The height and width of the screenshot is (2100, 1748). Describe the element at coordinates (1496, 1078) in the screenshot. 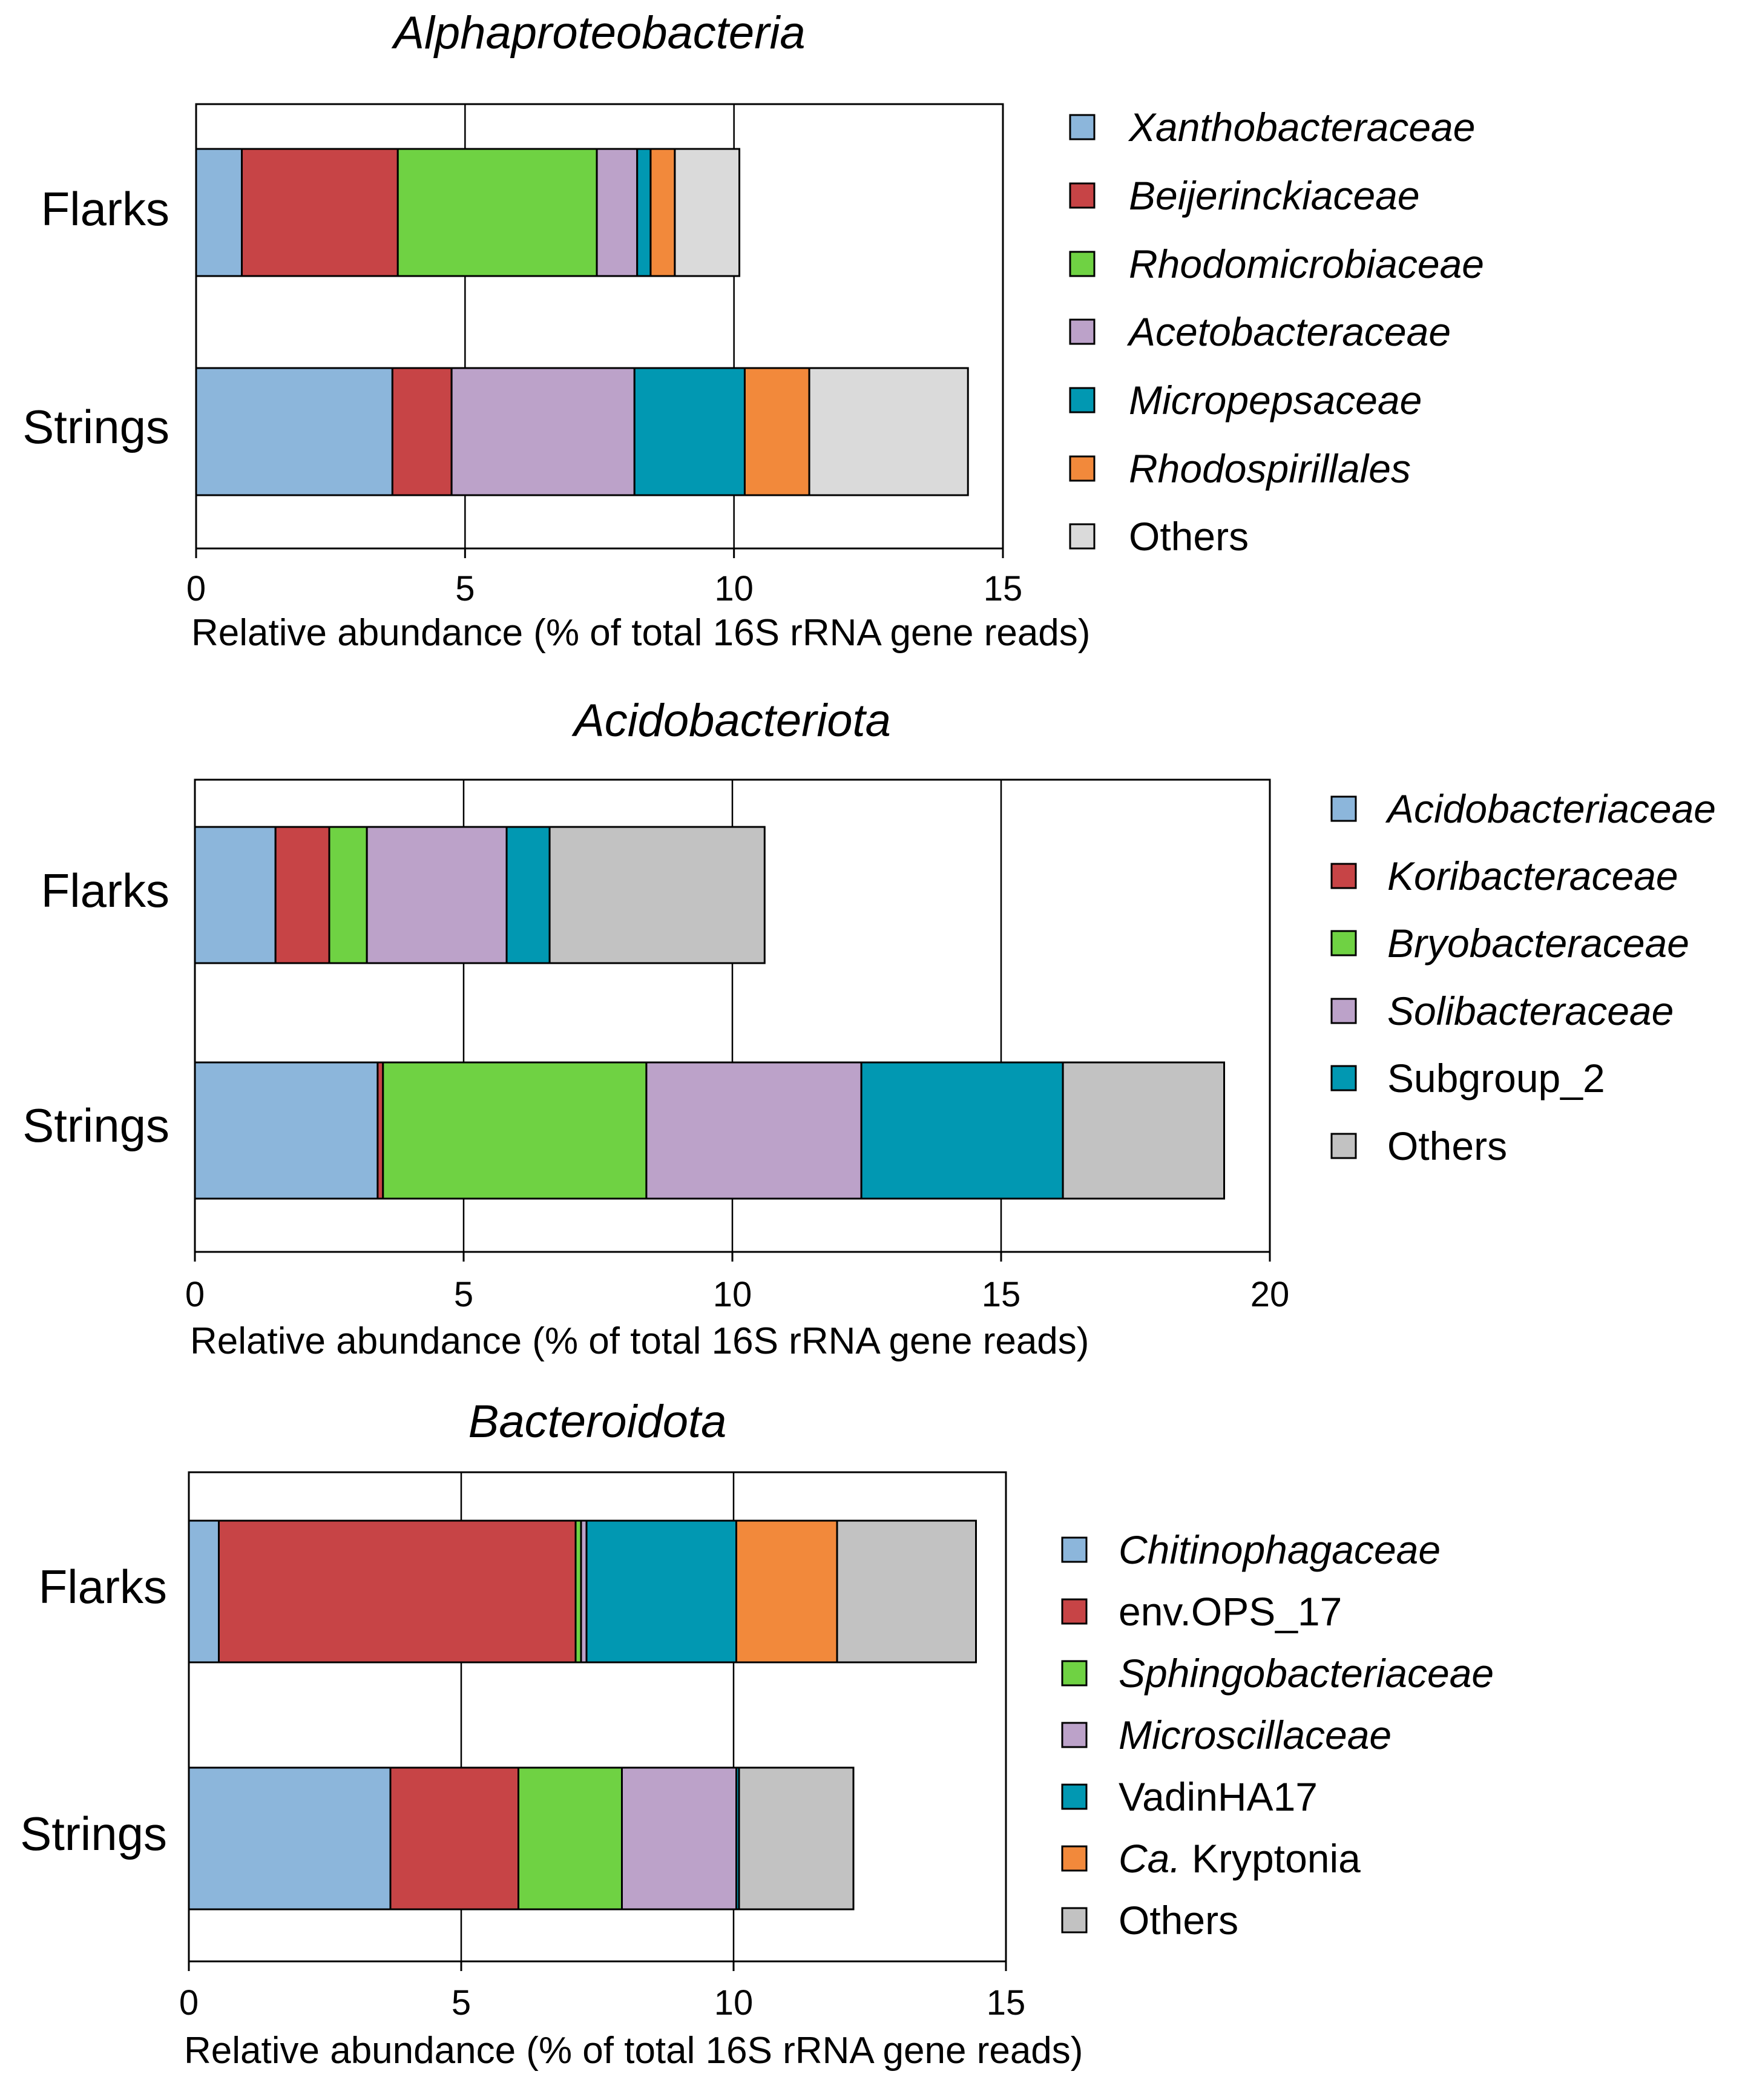

I see `legend-label-subgroup-2: Subgroup_2` at that location.